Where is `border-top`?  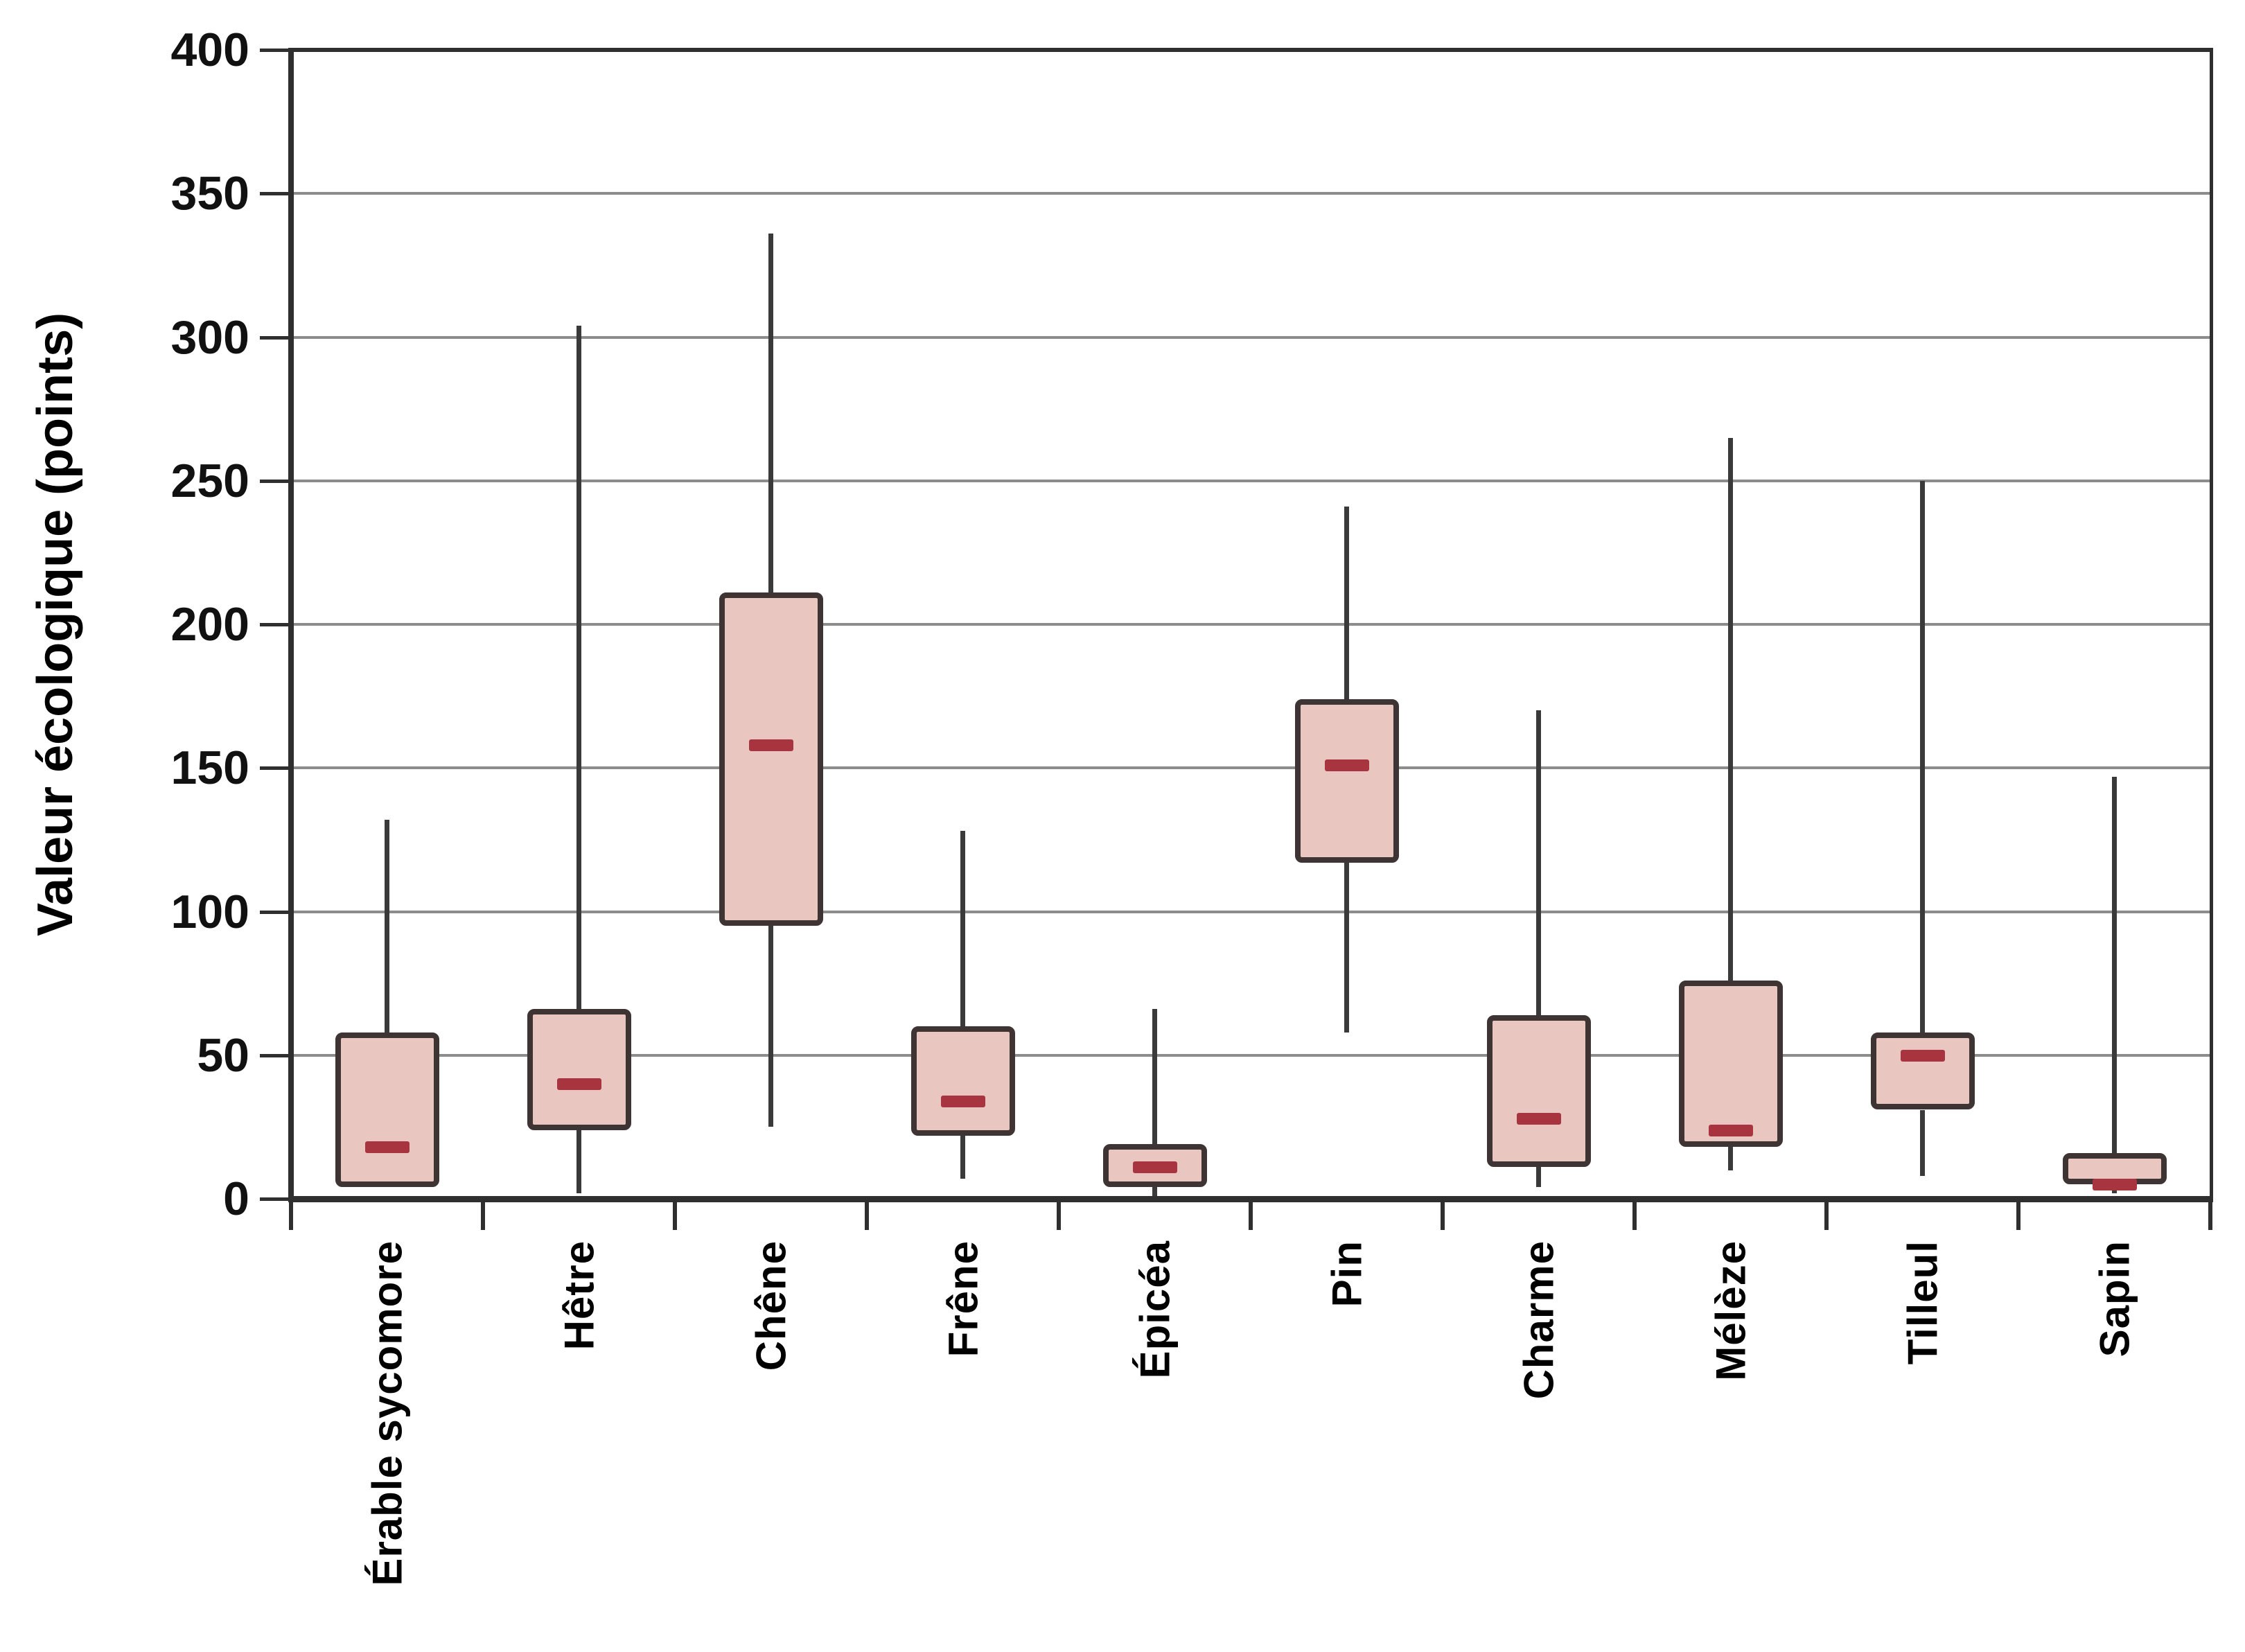
border-top is located at coordinates (1250, 50).